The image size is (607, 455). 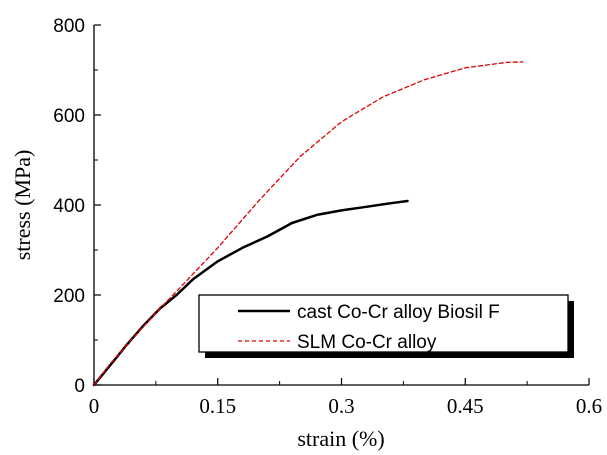 What do you see at coordinates (589, 406) in the screenshot?
I see `x-tick-label: 0.6` at bounding box center [589, 406].